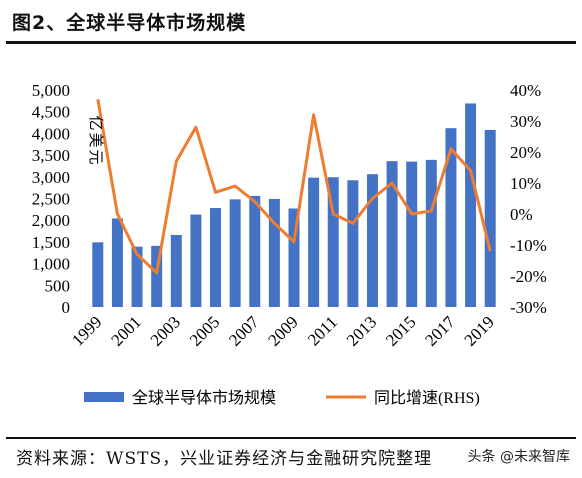  I want to click on right-tick-label: -20%, so click(528, 276).